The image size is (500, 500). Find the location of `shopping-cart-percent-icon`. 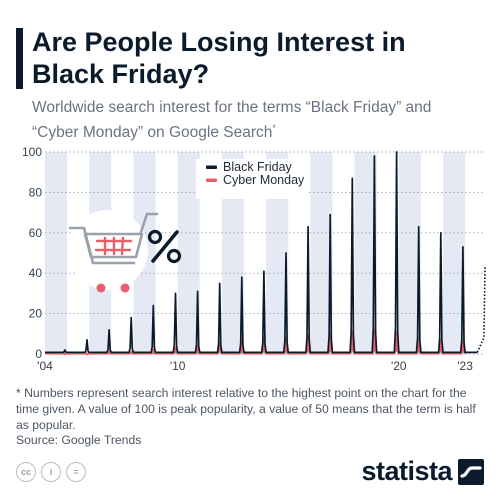

shopping-cart-percent-icon is located at coordinates (125, 251).